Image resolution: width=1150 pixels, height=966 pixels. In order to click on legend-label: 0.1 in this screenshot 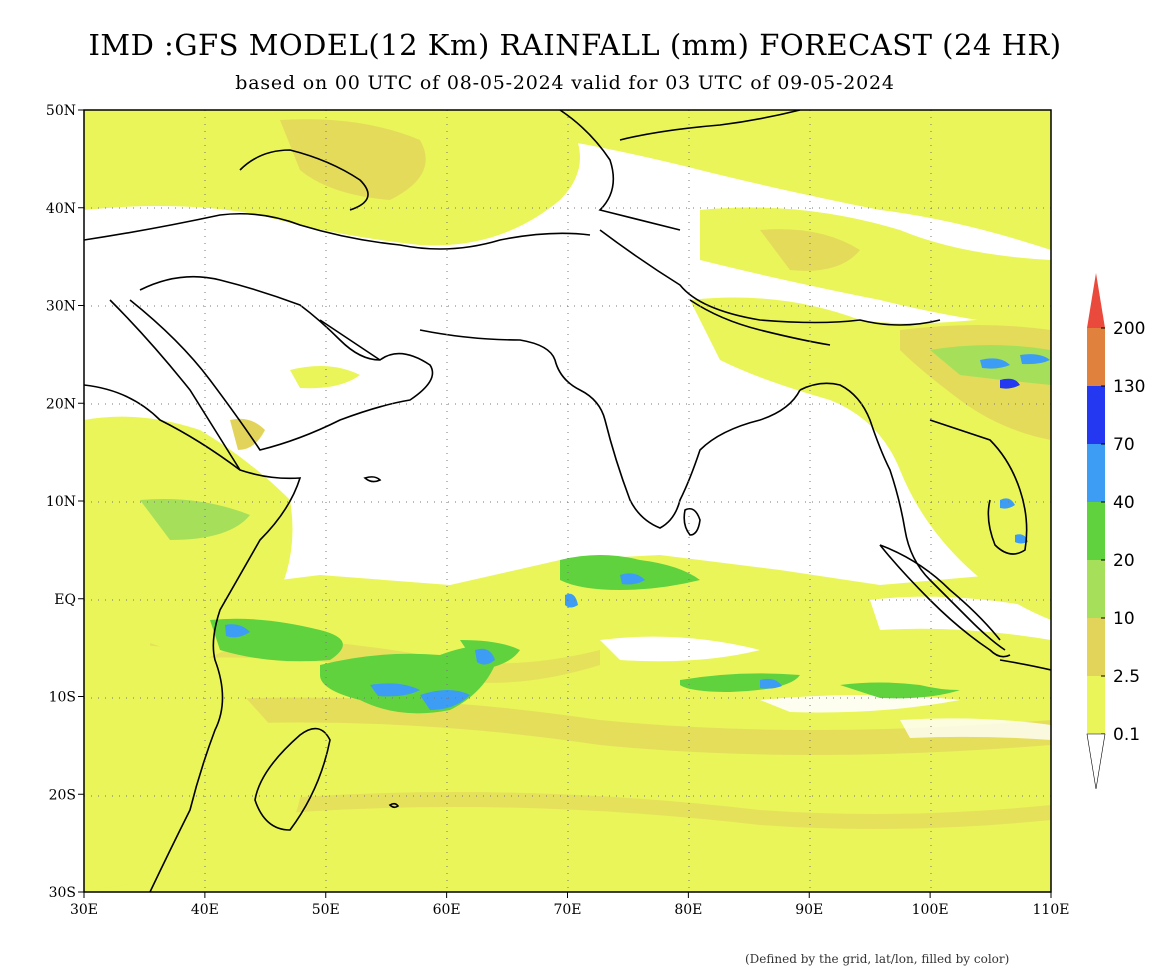, I will do `click(1126, 735)`.